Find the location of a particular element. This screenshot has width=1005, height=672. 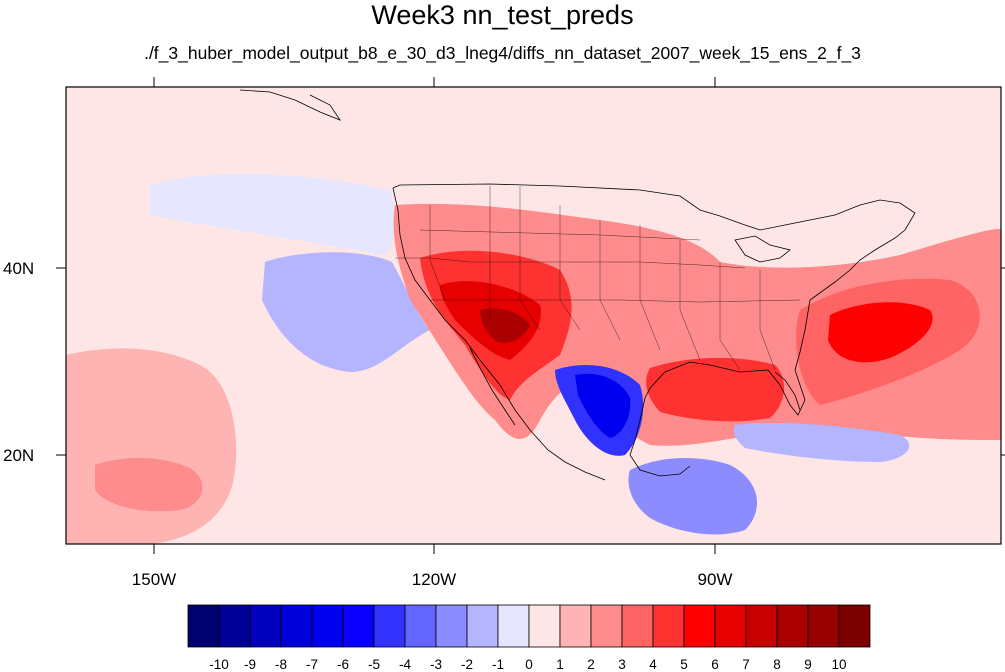

colorbar-label: 0 is located at coordinates (529, 664).